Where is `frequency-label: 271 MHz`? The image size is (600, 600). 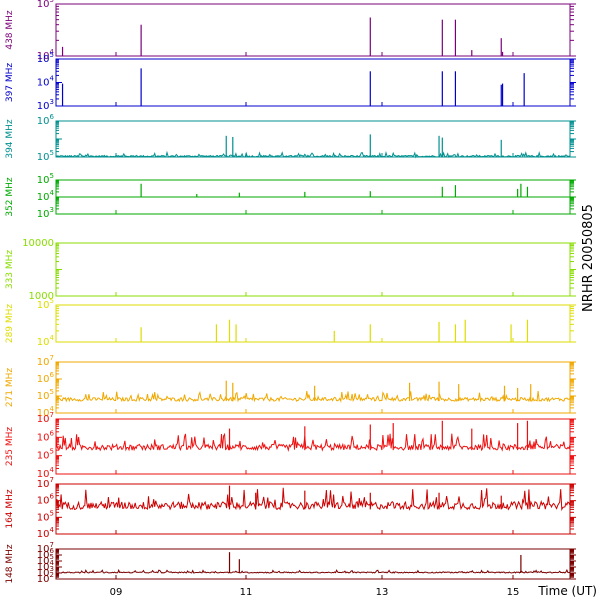 frequency-label: 271 MHz is located at coordinates (10, 388).